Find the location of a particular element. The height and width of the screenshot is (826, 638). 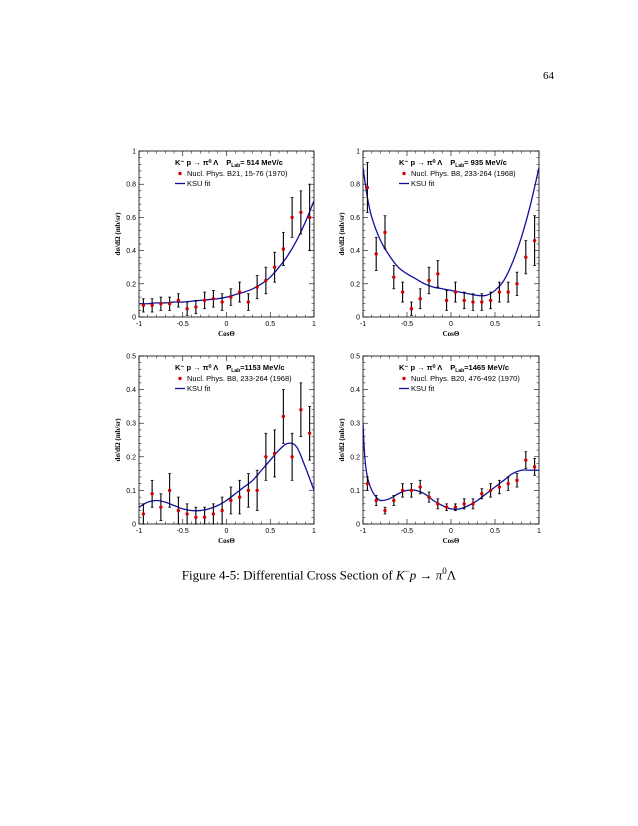

y-tick-label: 0.1 is located at coordinates (355, 491).